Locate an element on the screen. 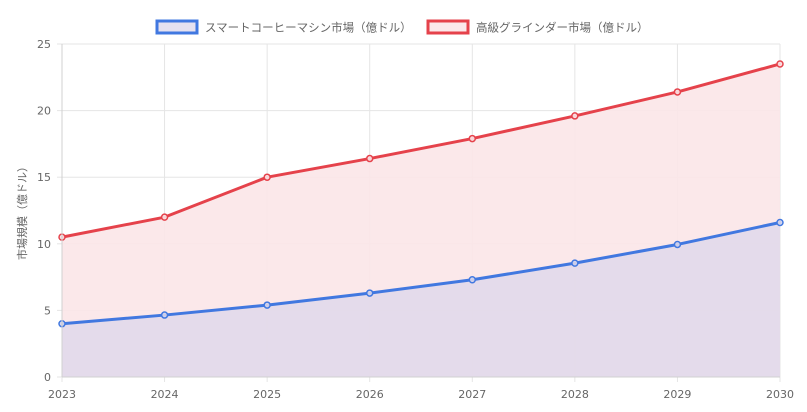 The image size is (807, 412). x-tick-label: 2027 is located at coordinates (472, 394).